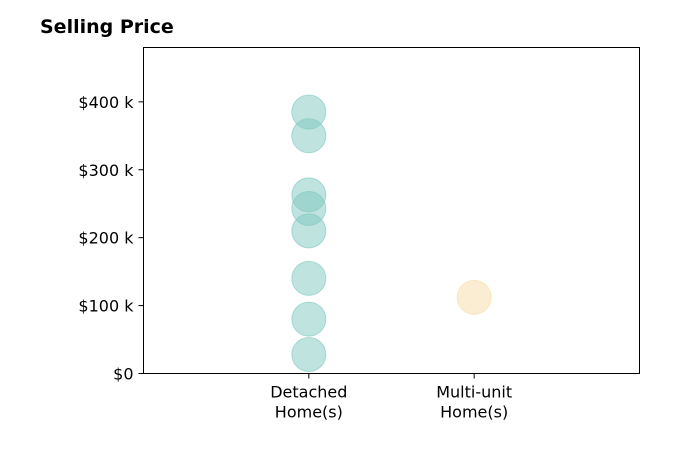 The height and width of the screenshot is (462, 679). I want to click on y-tick-label-1: $100 k, so click(106, 306).